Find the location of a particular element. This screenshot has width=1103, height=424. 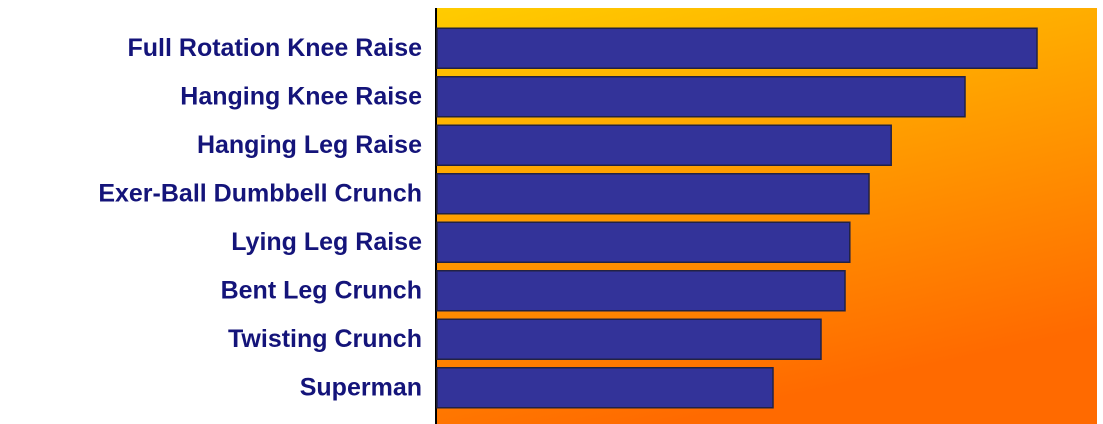

y-tick-label: Twisting Crunch is located at coordinates (325, 339).